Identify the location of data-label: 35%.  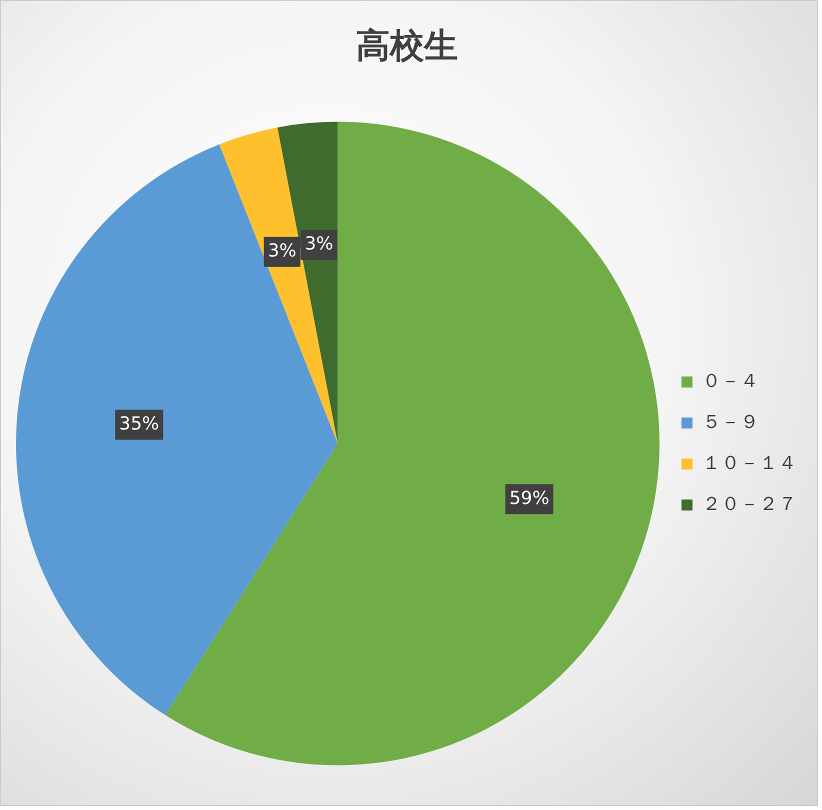
(139, 423).